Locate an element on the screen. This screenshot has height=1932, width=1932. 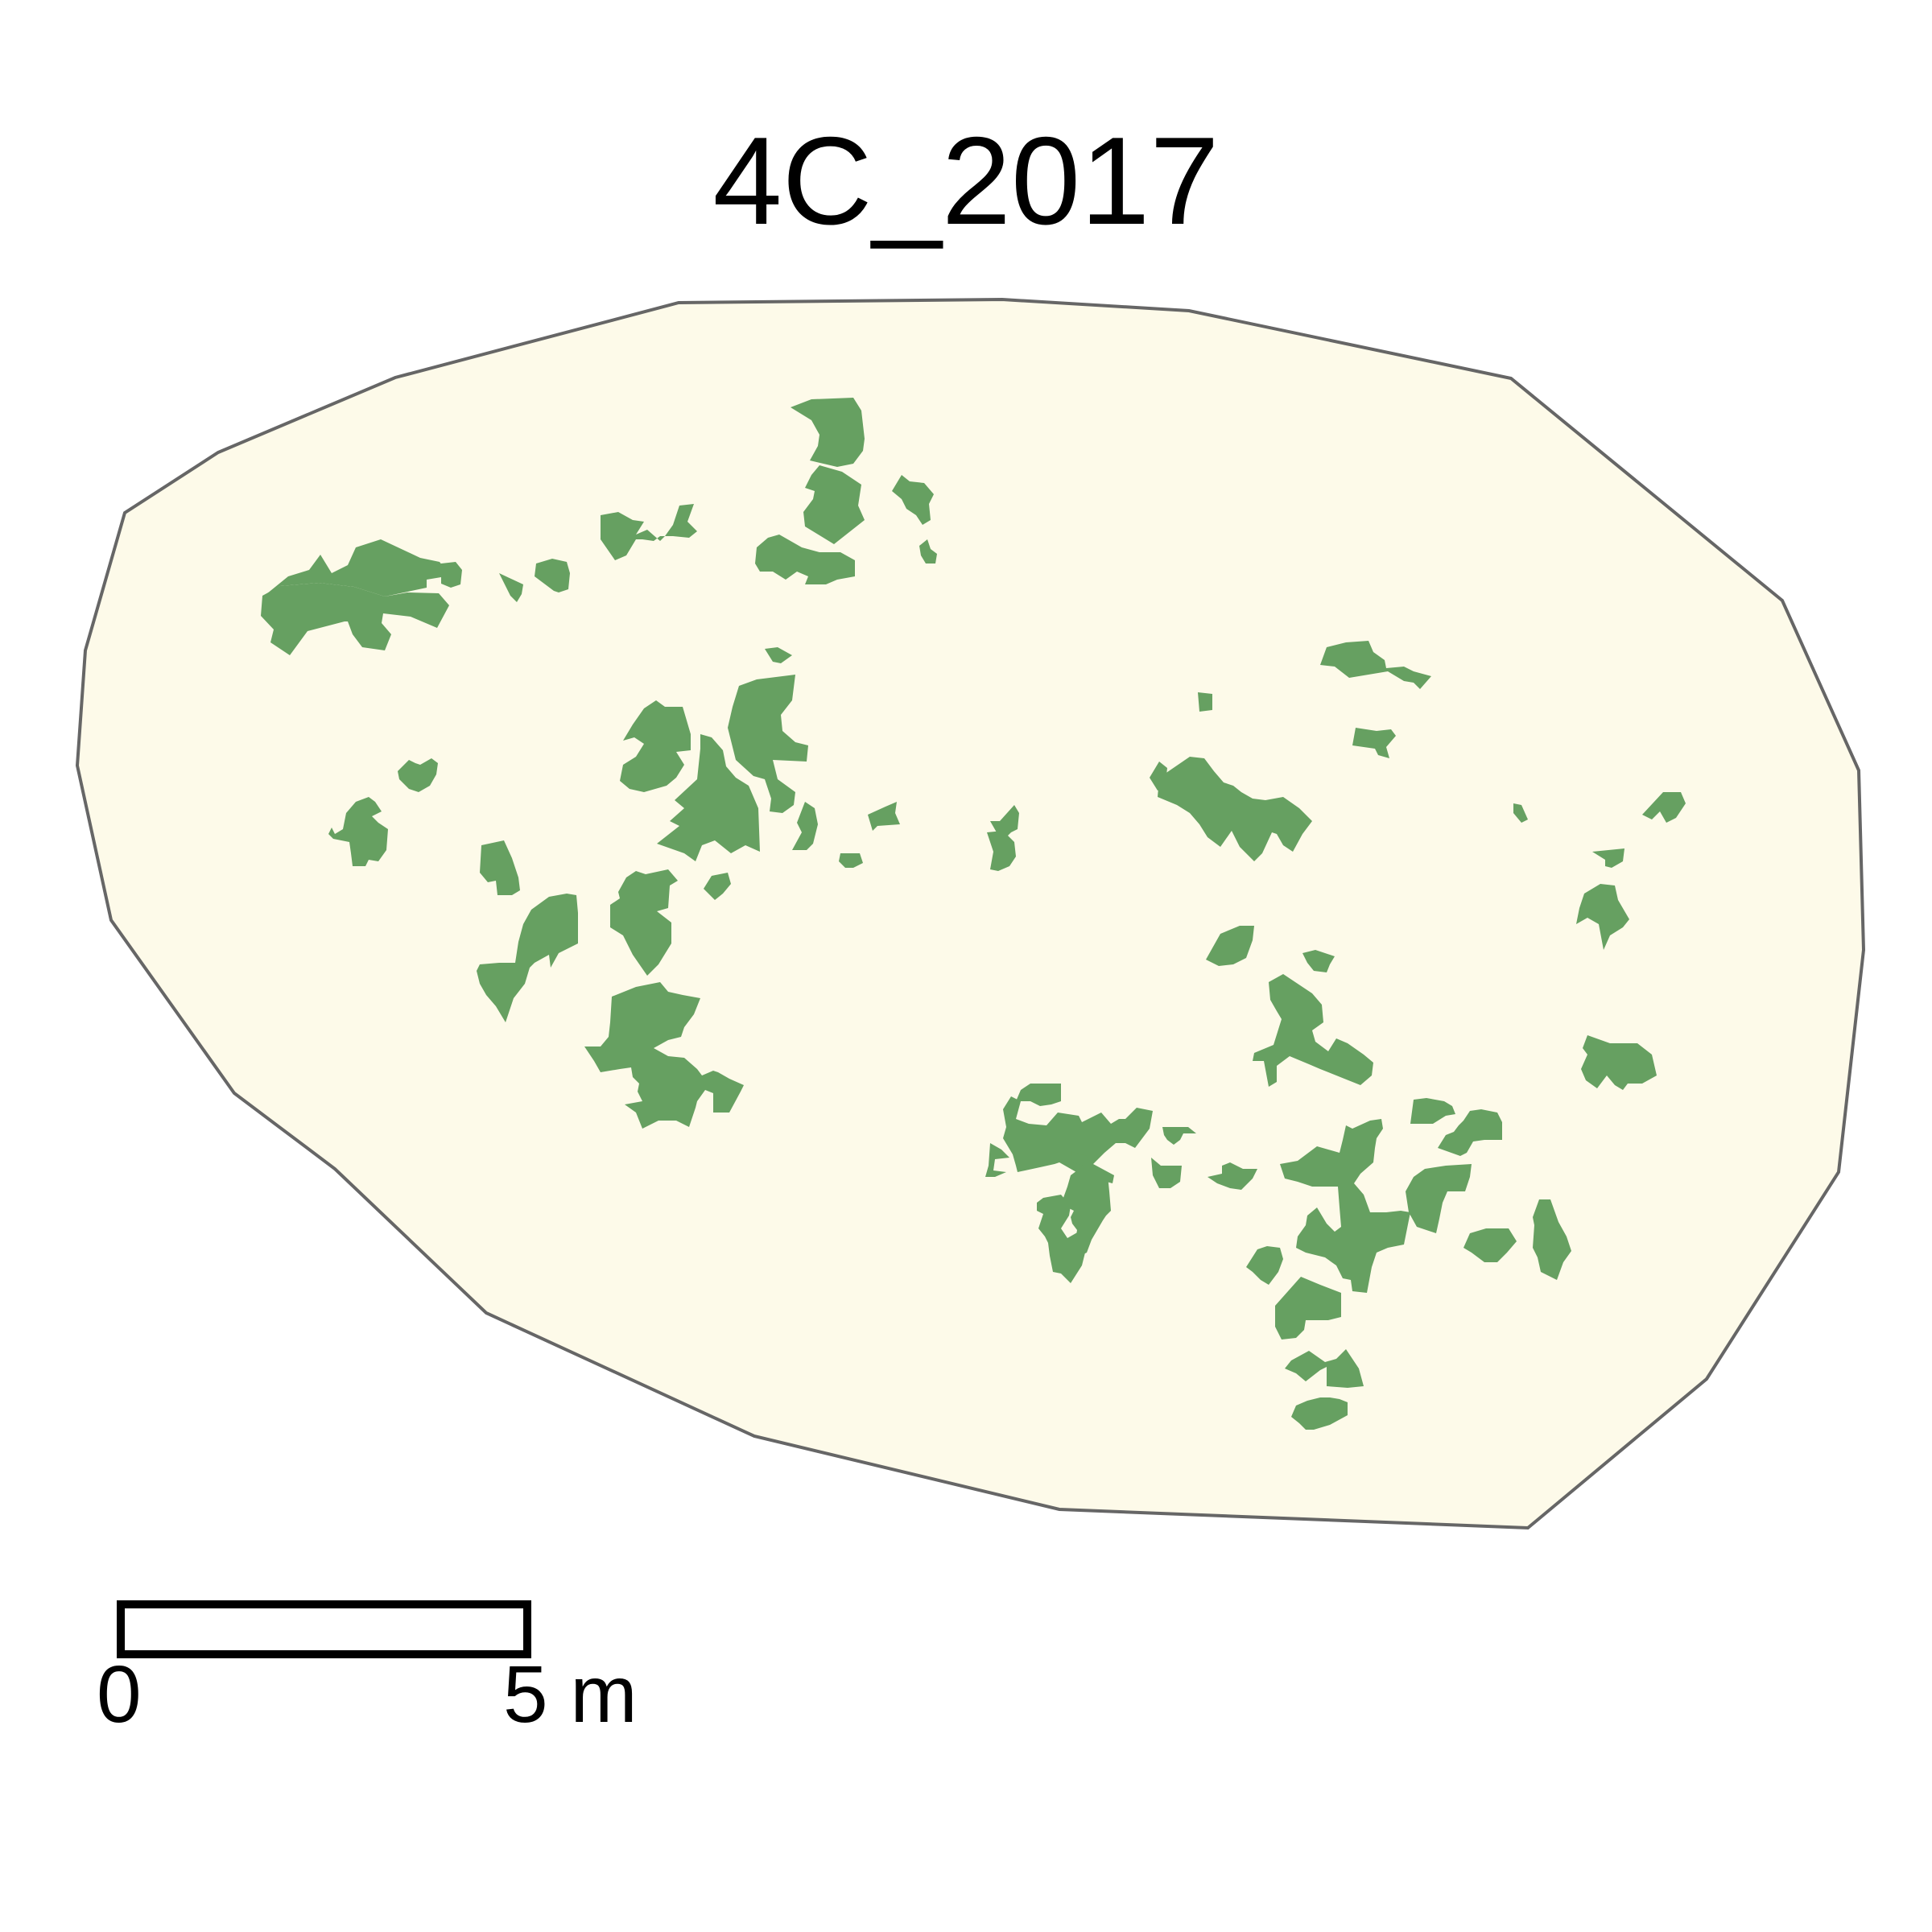
scale-bar-end-label: 5 m is located at coordinates (570, 1694).